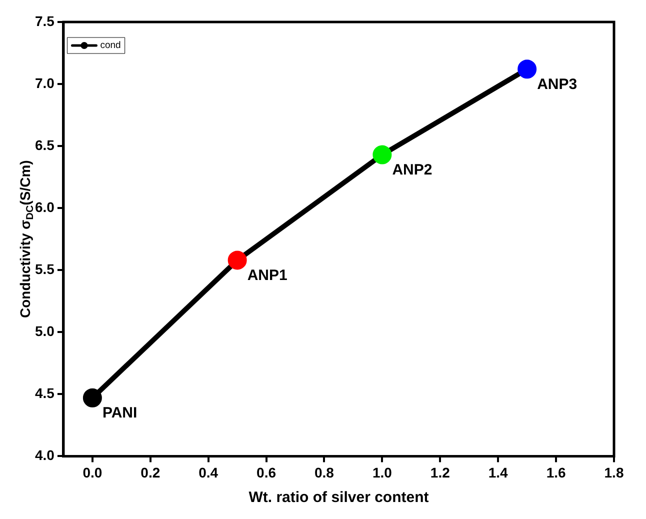  I want to click on annotation: ANP3, so click(557, 84).